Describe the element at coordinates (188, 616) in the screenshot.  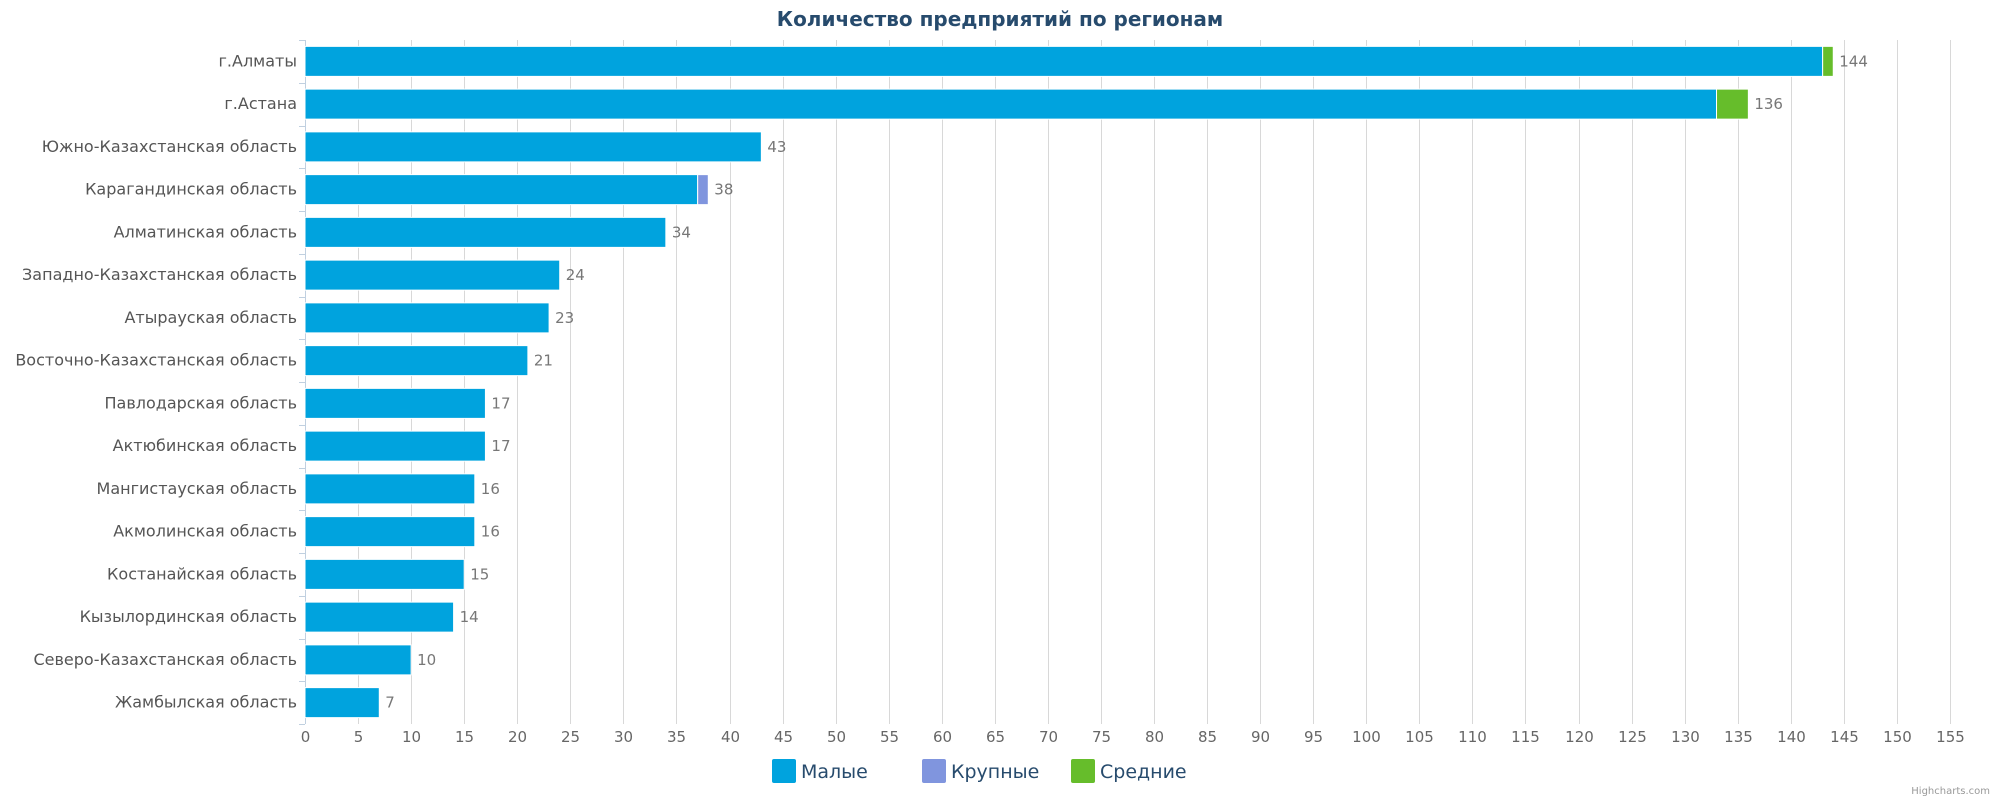
I see `category-label: Кызылординская область` at that location.